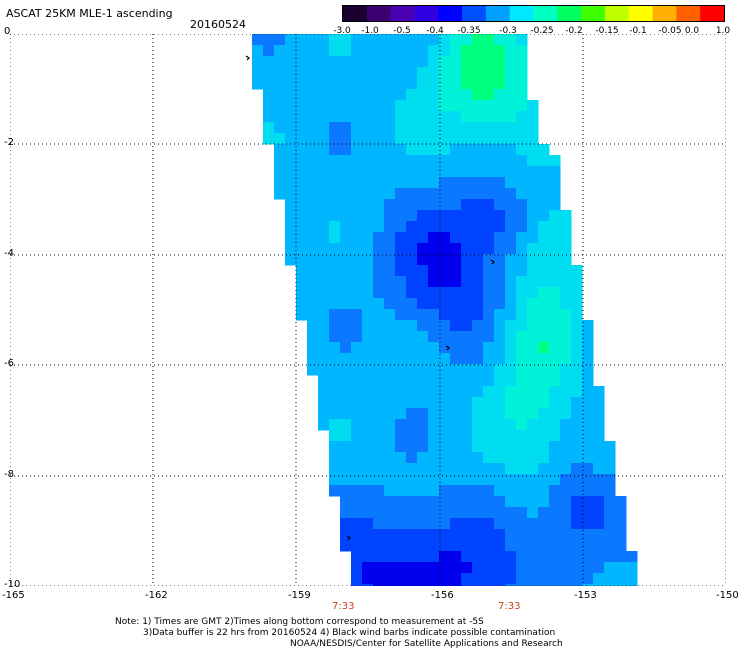 This screenshot has height=650, width=740. Describe the element at coordinates (370, 31) in the screenshot. I see `colorbar-tick-label: -1.0` at that location.